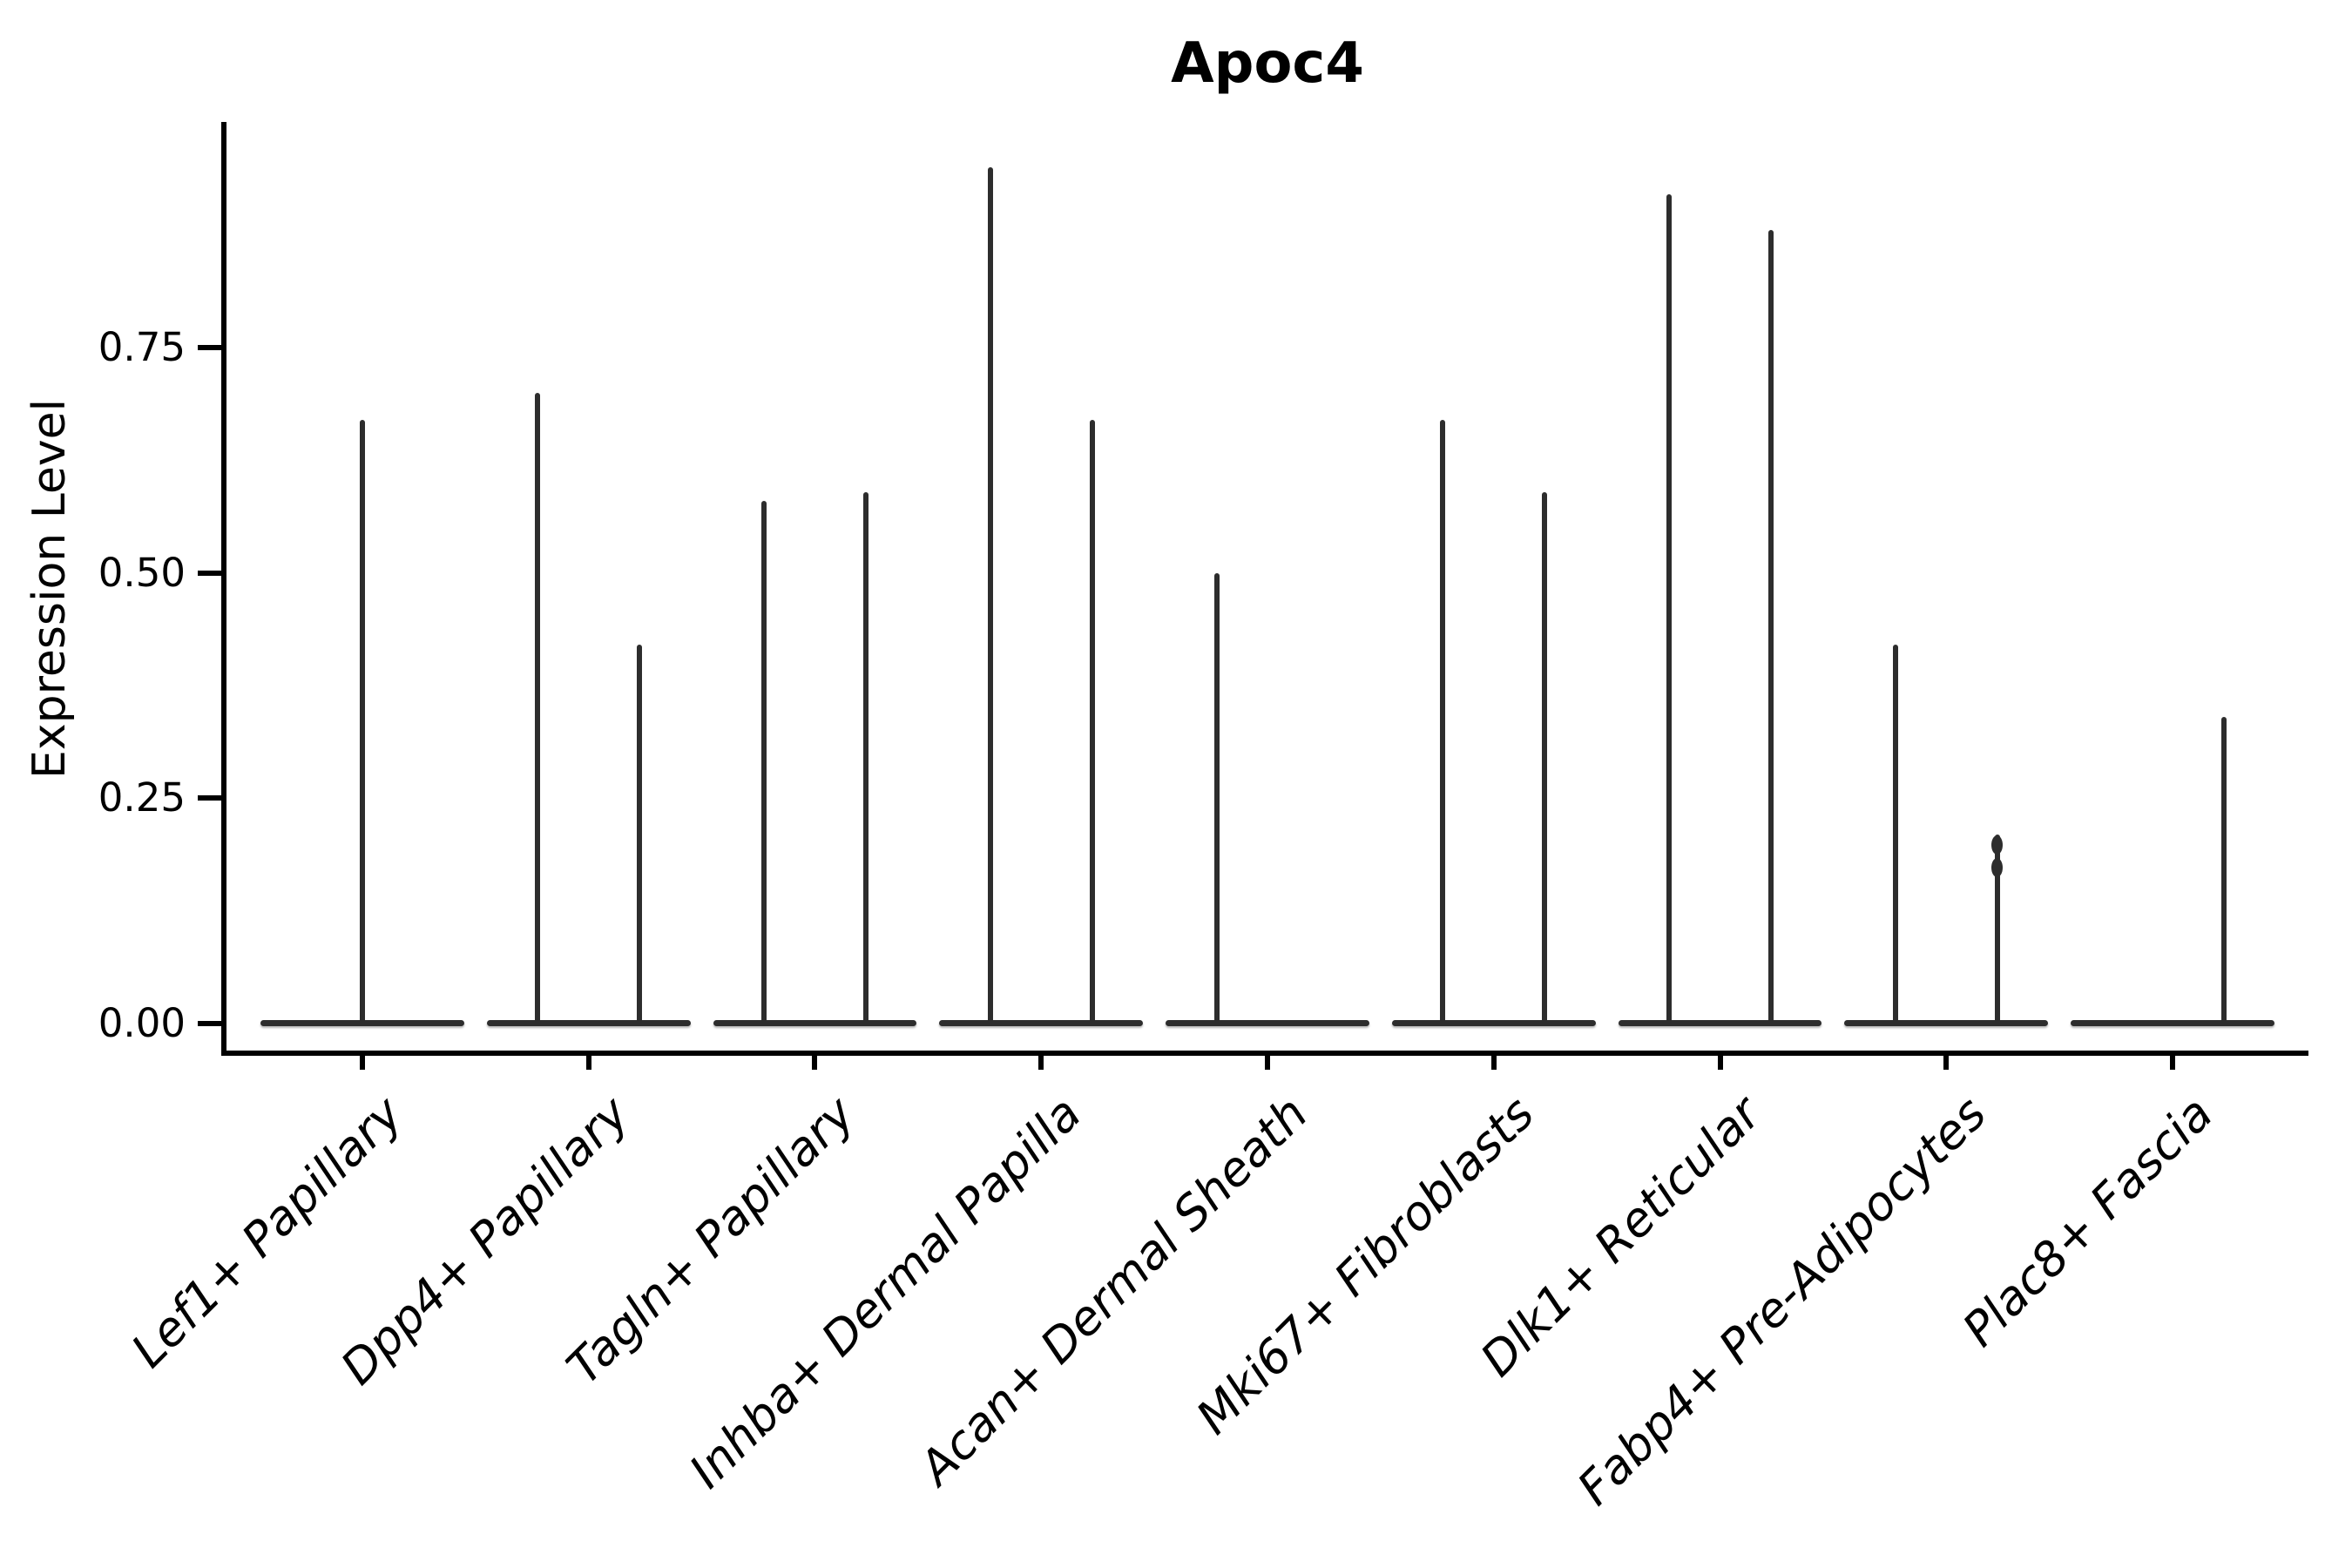 The height and width of the screenshot is (1568, 2352). What do you see at coordinates (1264, 1054) in the screenshot?
I see `x-axis-spine` at bounding box center [1264, 1054].